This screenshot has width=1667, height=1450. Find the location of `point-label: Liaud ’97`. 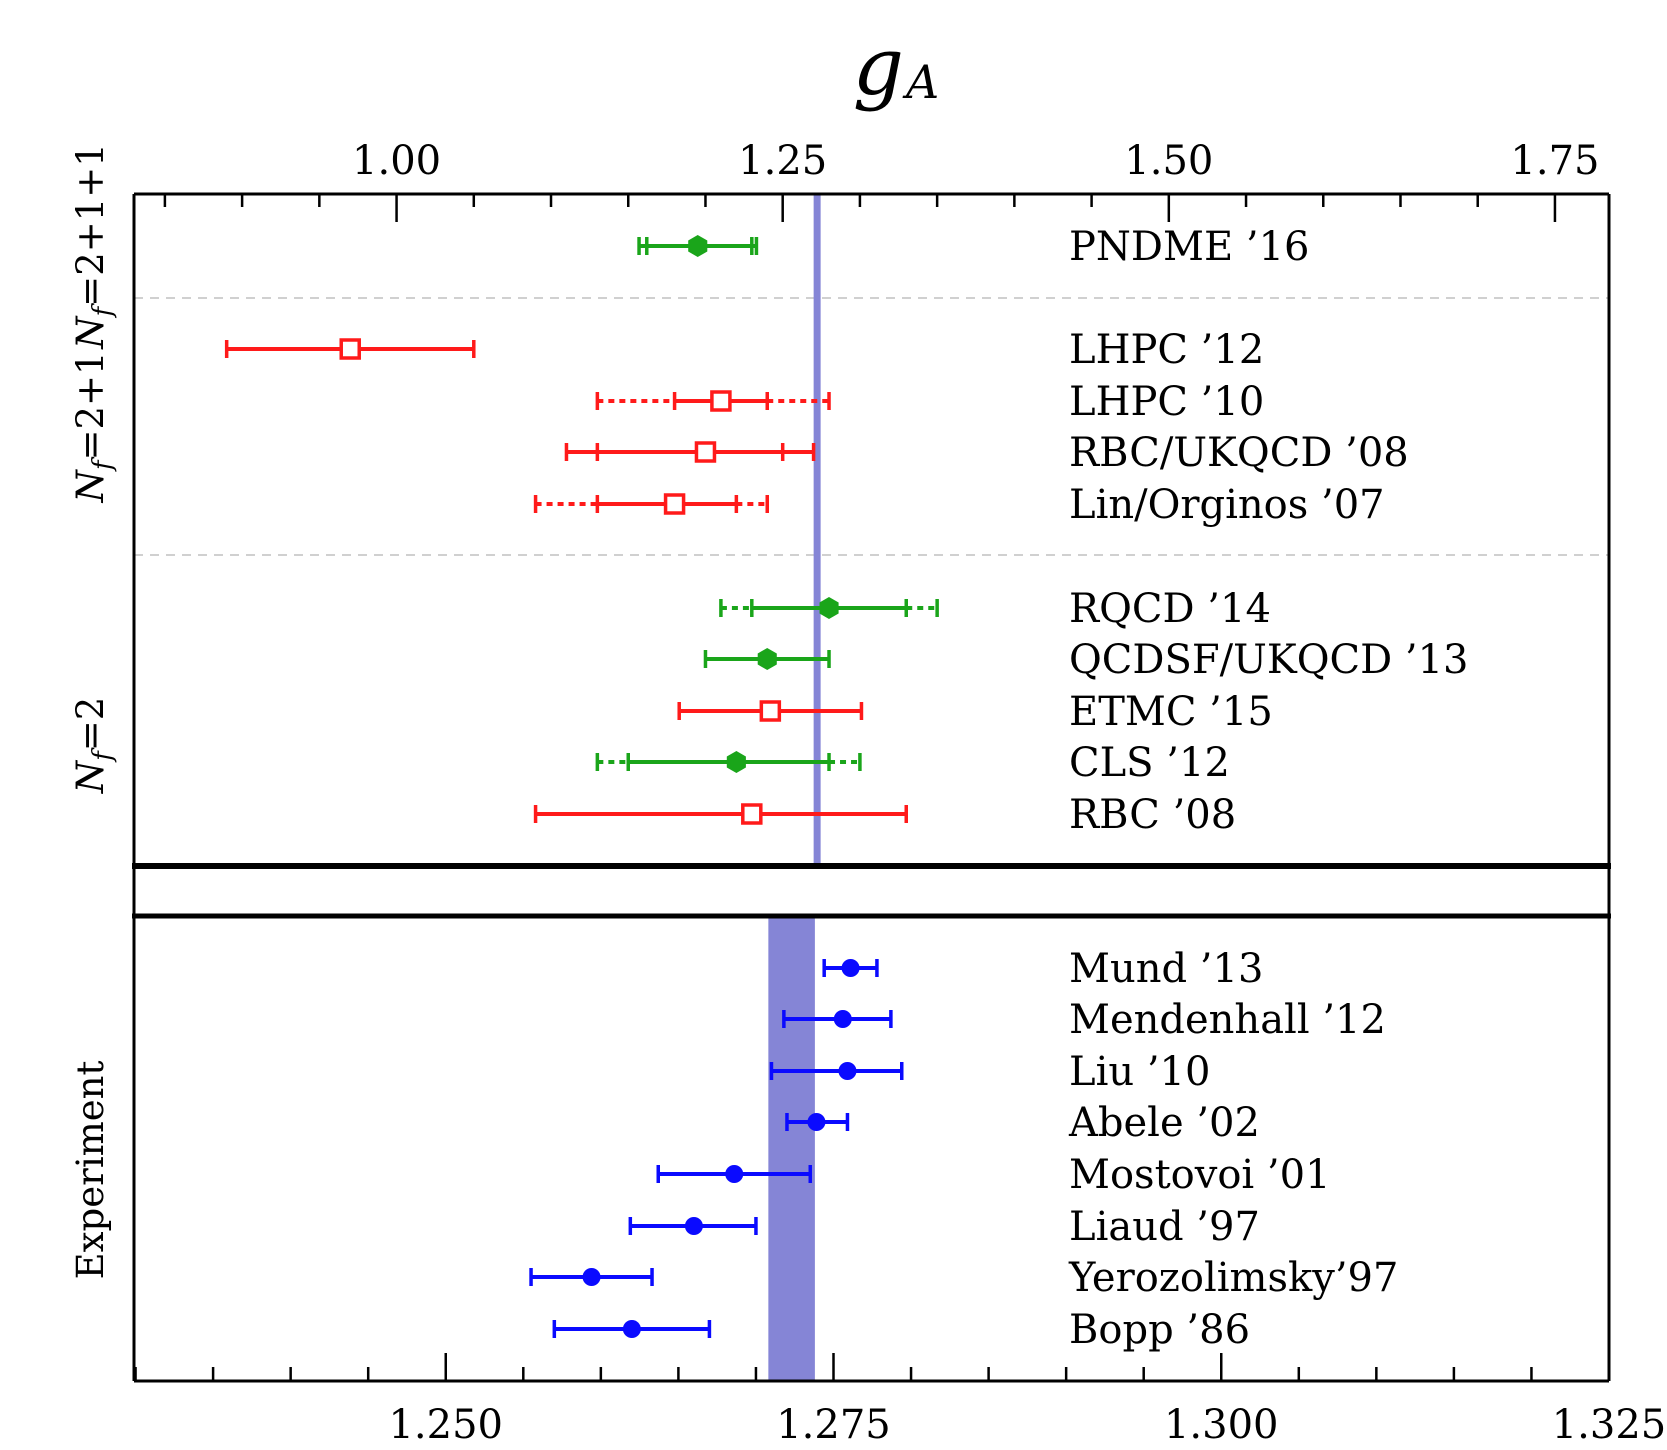

point-label: Liaud ’97 is located at coordinates (1164, 1227).